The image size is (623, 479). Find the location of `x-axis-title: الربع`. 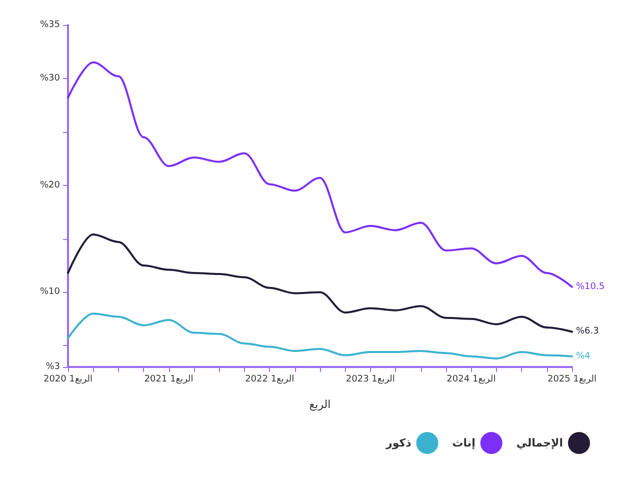

x-axis-title: الربع is located at coordinates (320, 404).